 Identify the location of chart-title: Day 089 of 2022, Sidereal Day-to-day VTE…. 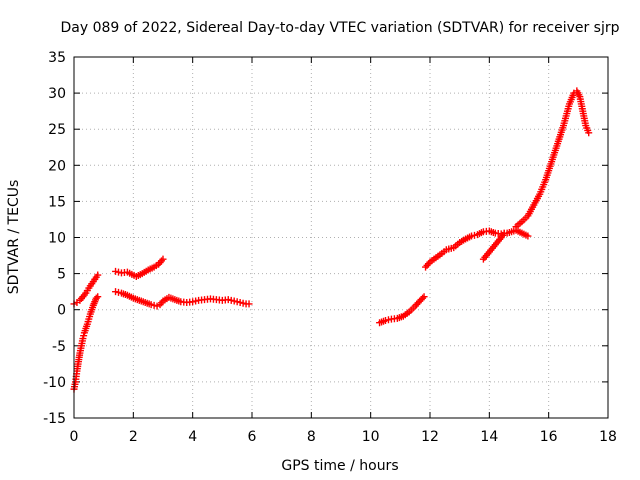
(339, 28).